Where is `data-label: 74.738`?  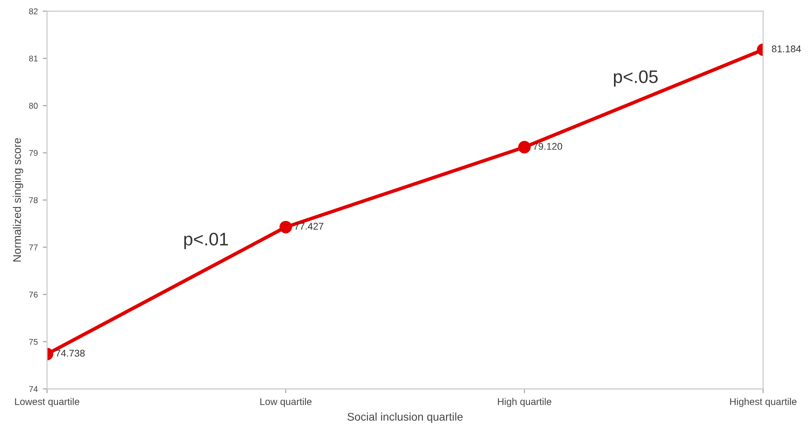
data-label: 74.738 is located at coordinates (70, 353).